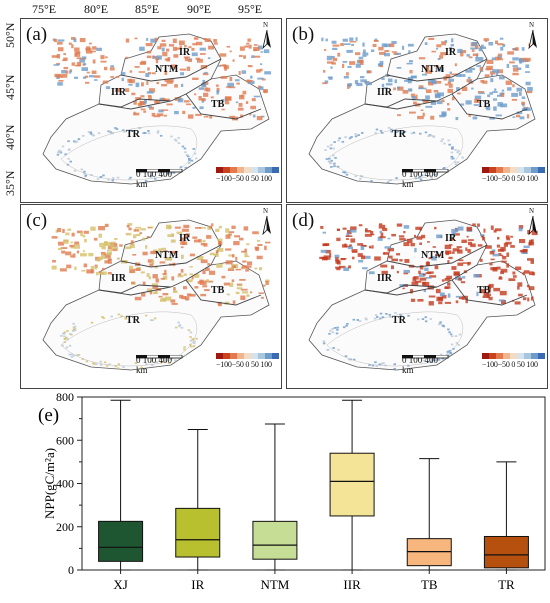 This screenshot has height=603, width=550. I want to click on box-iir, so click(352, 484).